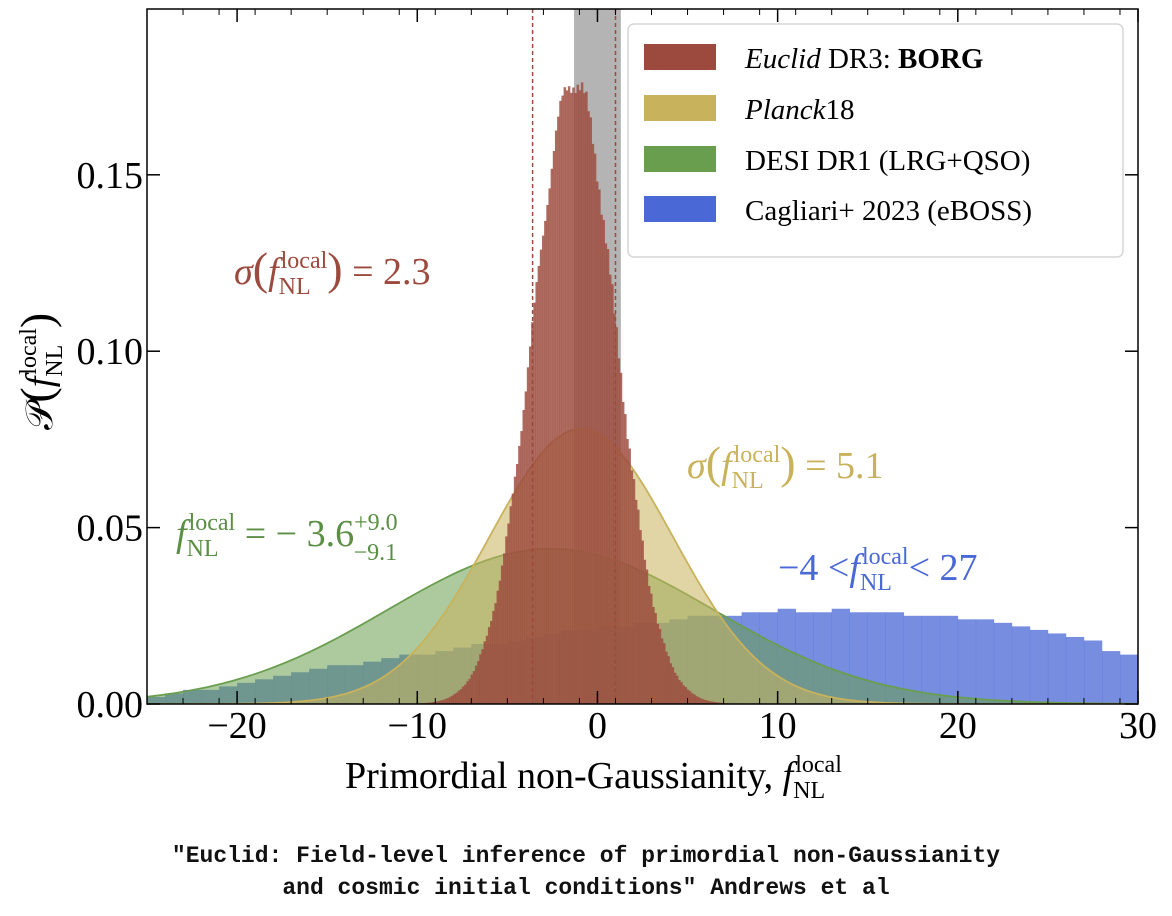 This screenshot has height=916, width=1172. I want to click on legend-label-planck: Planck18, so click(799, 110).